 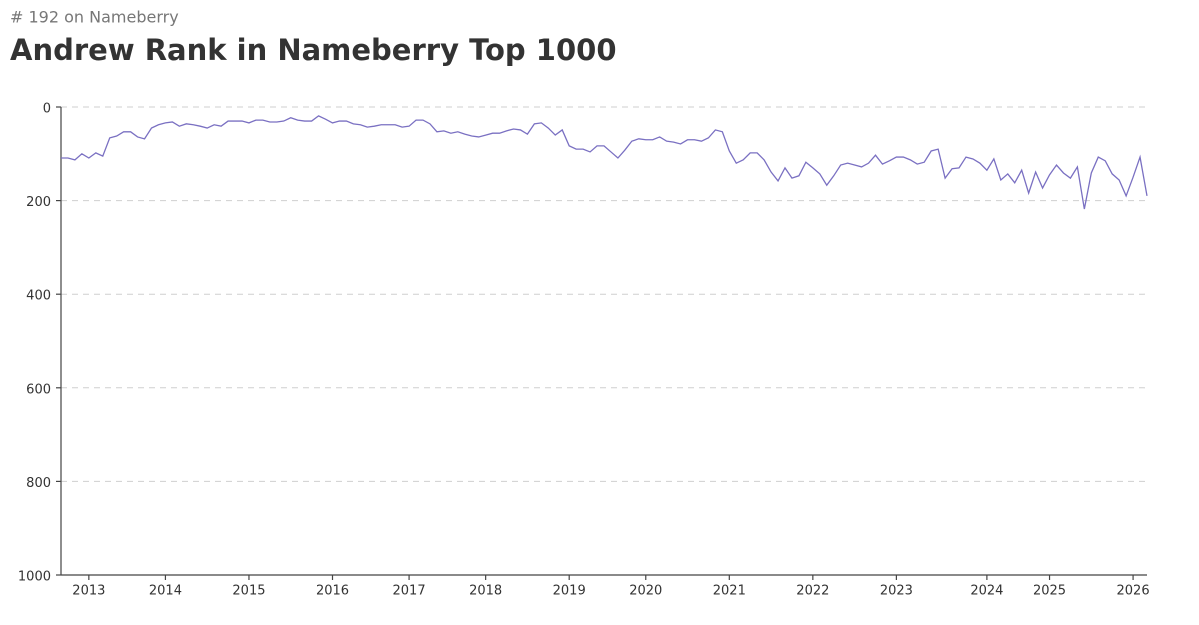 What do you see at coordinates (38, 202) in the screenshot?
I see `y-tick-label: 200` at bounding box center [38, 202].